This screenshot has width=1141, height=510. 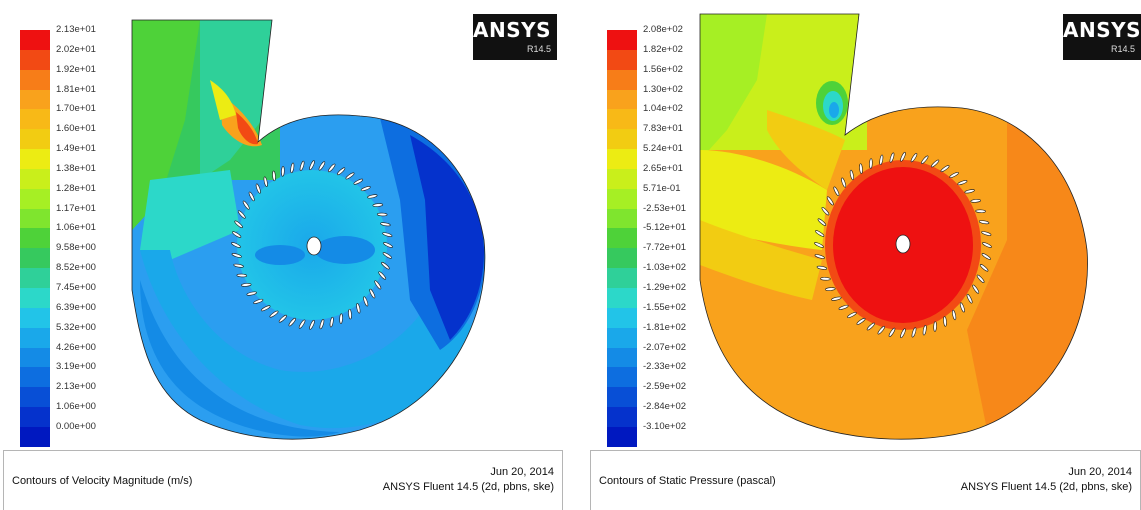 What do you see at coordinates (76, 69) in the screenshot?
I see `legend-tick-label: 1.92e+01` at bounding box center [76, 69].